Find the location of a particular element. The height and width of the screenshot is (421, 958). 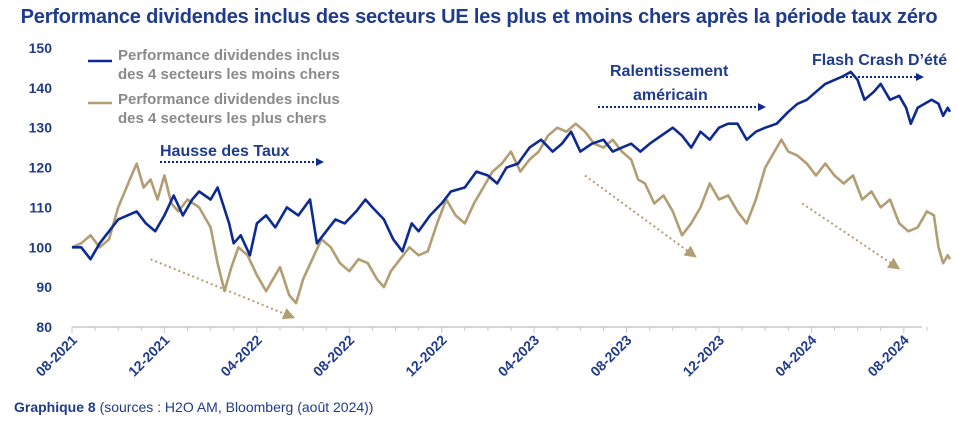

x-tick-label: 12-2023 is located at coordinates (703, 356).